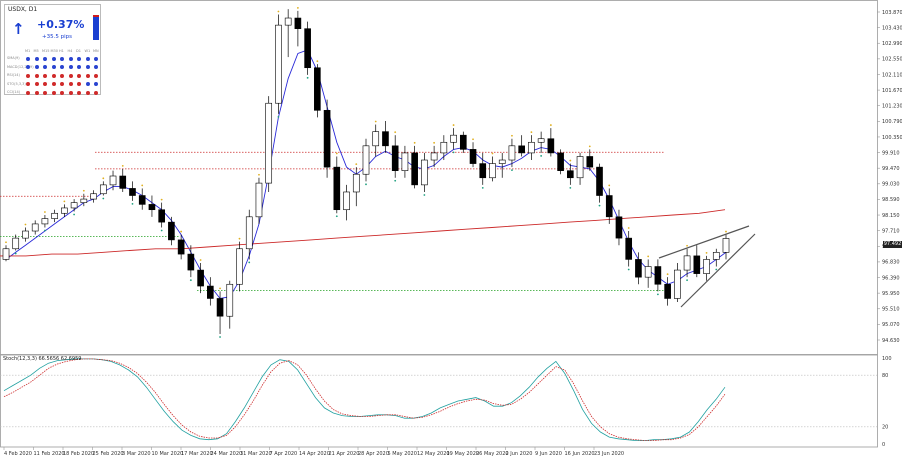 This screenshot has height=458, width=902. Describe the element at coordinates (548, 454) in the screenshot. I see `date-tick-label: 9 Jun 2020` at that location.